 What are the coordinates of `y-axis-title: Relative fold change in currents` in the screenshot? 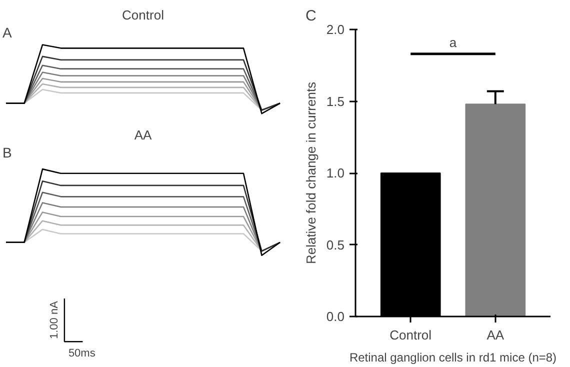 It's located at (310, 172).